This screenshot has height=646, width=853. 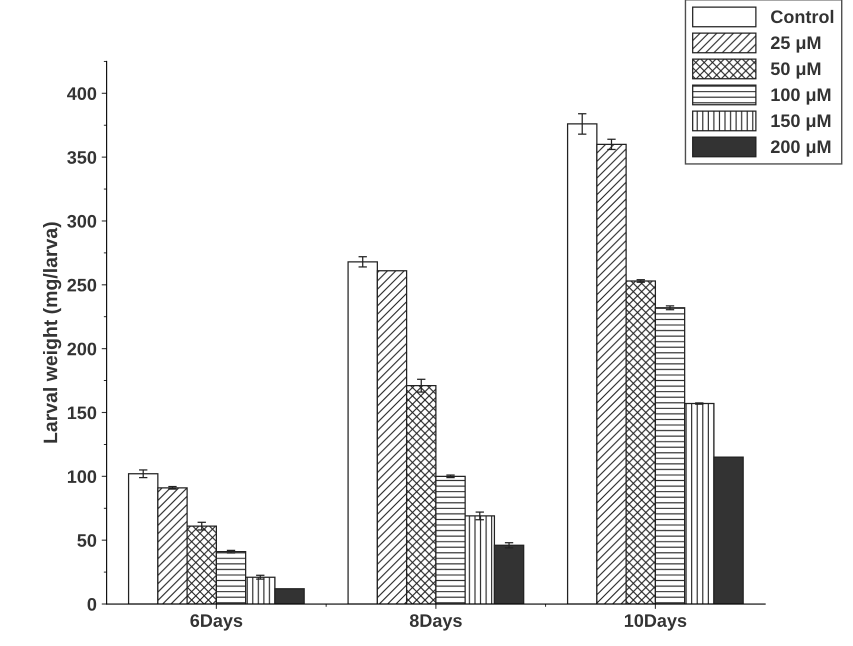 I want to click on y-tick-label: 50, so click(x=86, y=540).